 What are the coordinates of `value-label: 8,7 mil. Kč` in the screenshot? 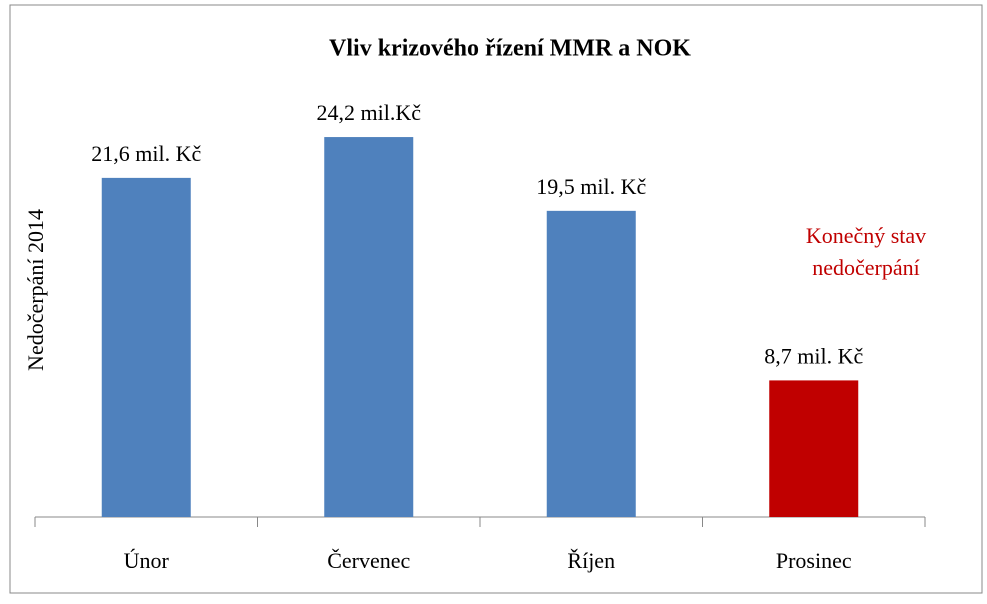 It's located at (813, 355).